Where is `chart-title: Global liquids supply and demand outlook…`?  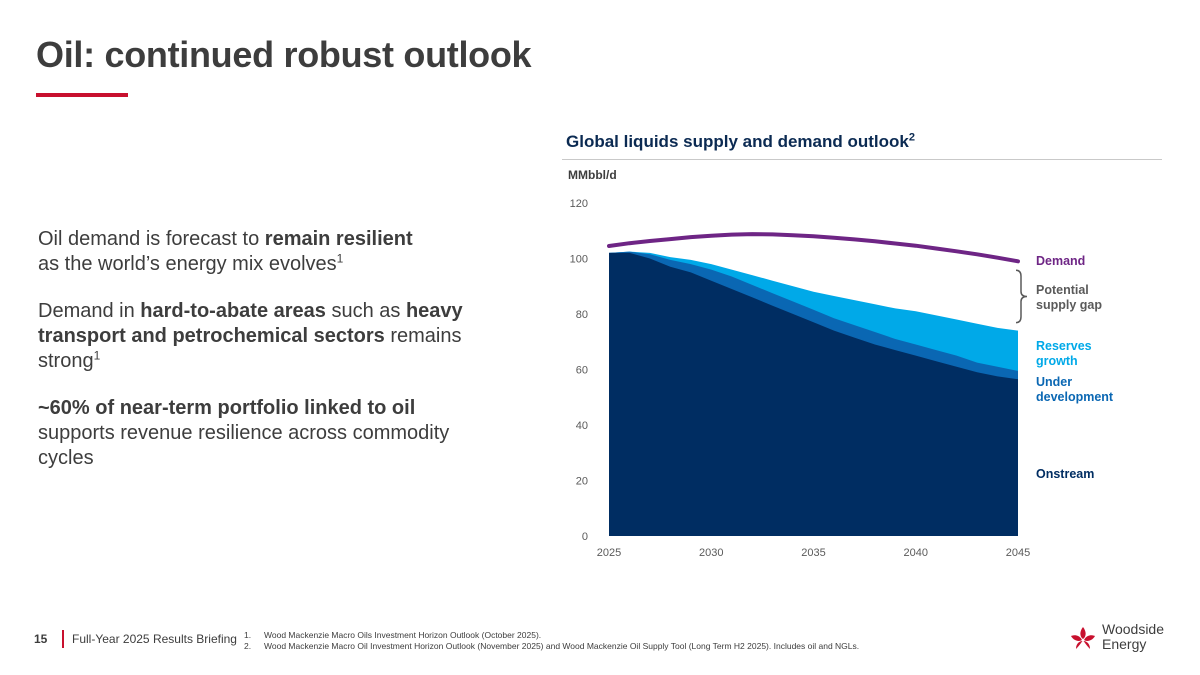 chart-title: Global liquids supply and demand outlook… is located at coordinates (740, 142).